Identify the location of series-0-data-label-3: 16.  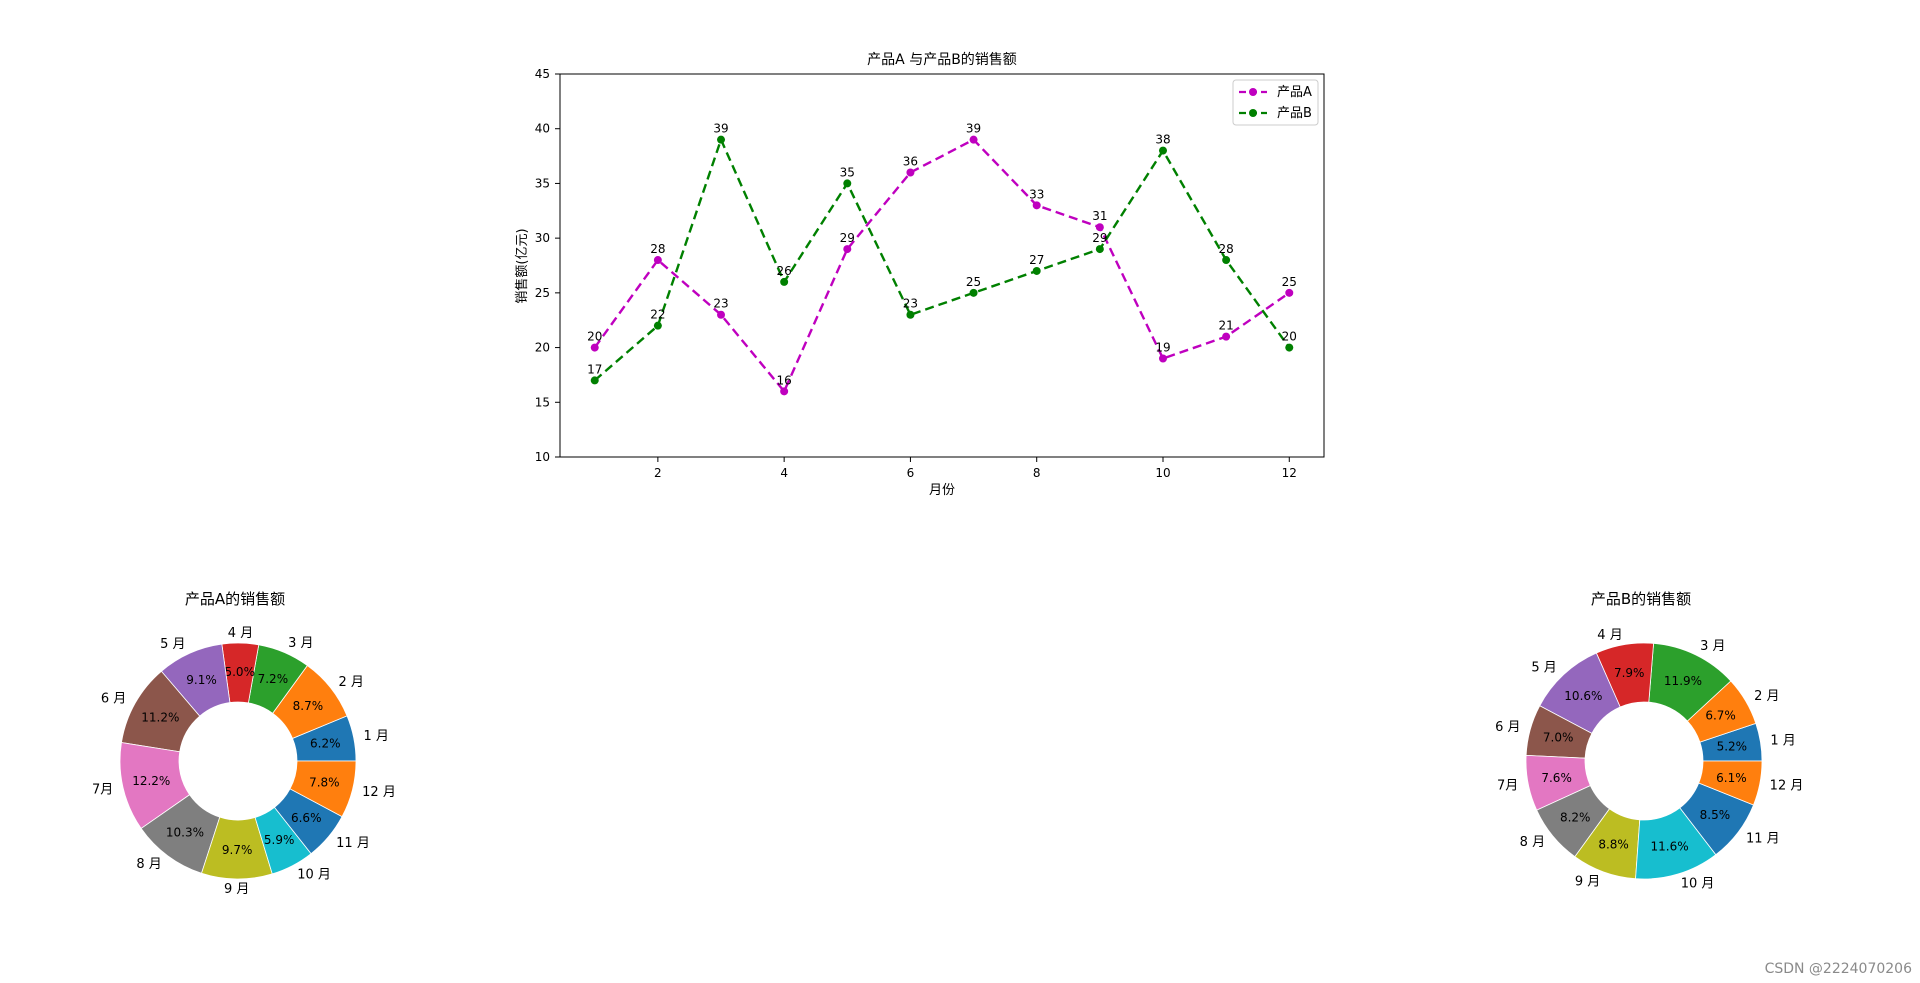
(784, 380).